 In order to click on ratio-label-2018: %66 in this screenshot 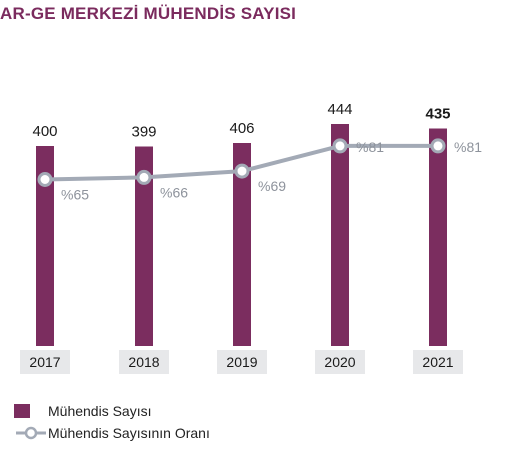, I will do `click(174, 192)`.